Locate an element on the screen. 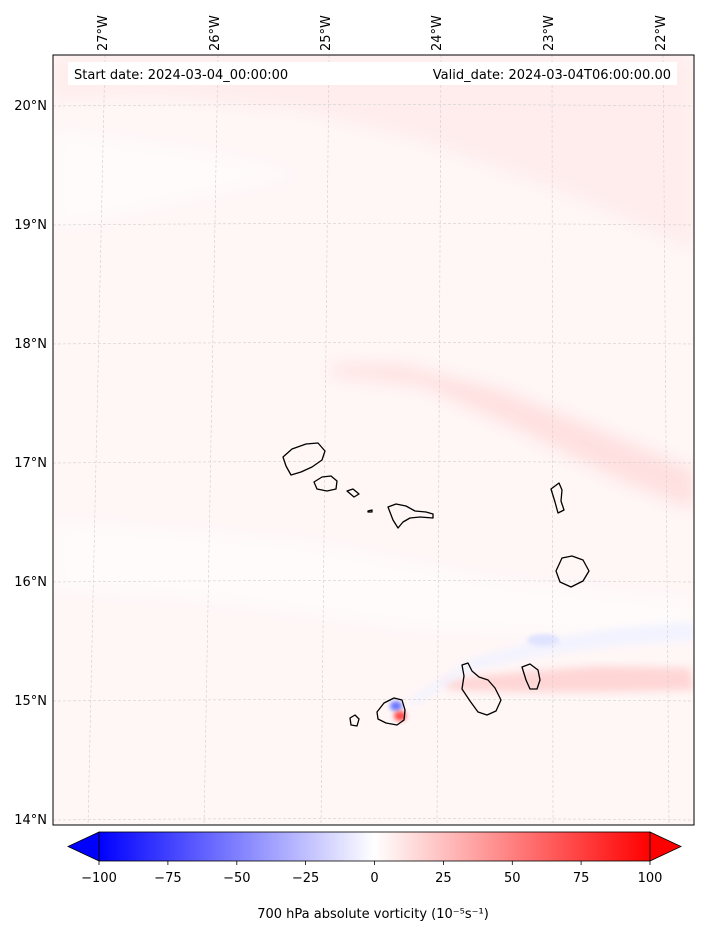 The image size is (703, 936). lon-label: 27°W is located at coordinates (103, 33).